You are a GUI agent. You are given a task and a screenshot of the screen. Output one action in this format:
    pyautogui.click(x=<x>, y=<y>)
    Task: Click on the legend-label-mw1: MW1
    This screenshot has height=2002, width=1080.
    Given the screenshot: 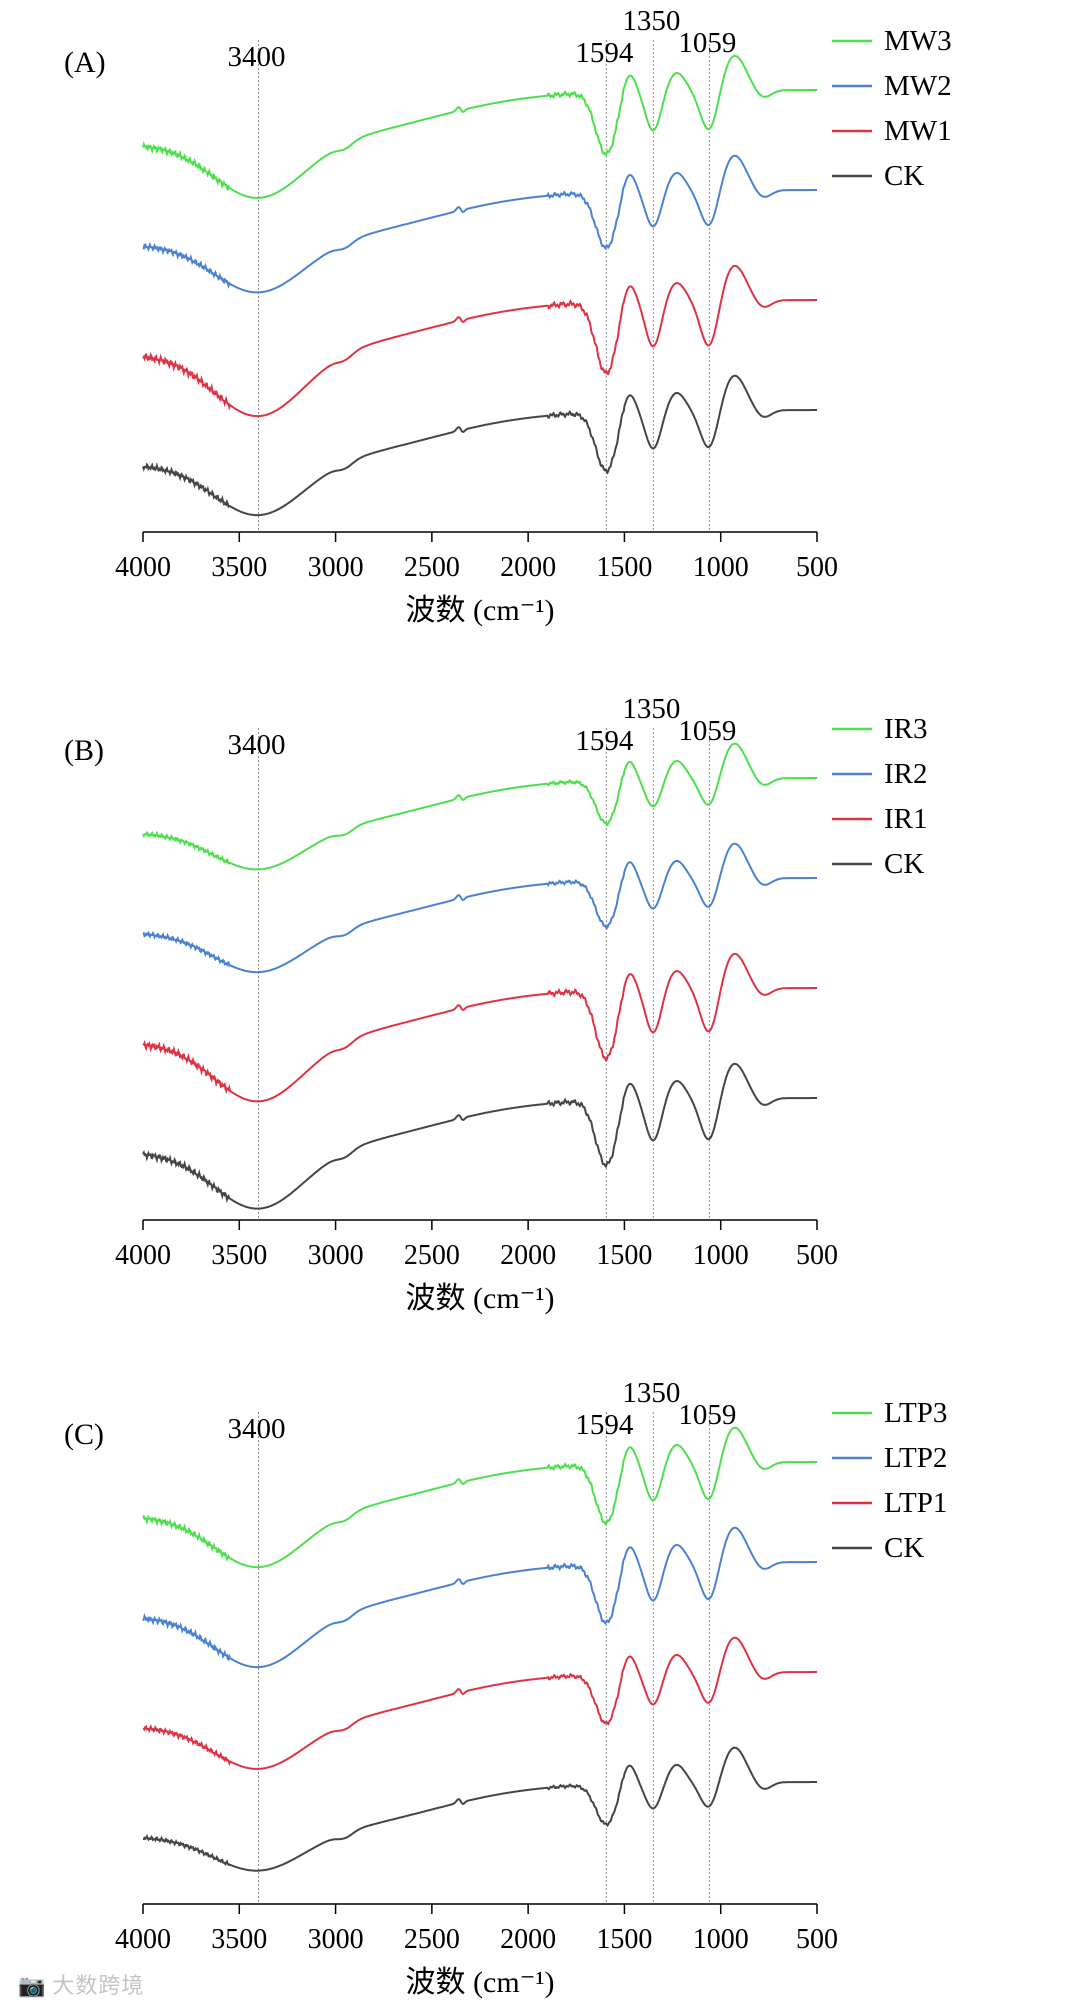 What is the action you would take?
    pyautogui.click(x=918, y=131)
    